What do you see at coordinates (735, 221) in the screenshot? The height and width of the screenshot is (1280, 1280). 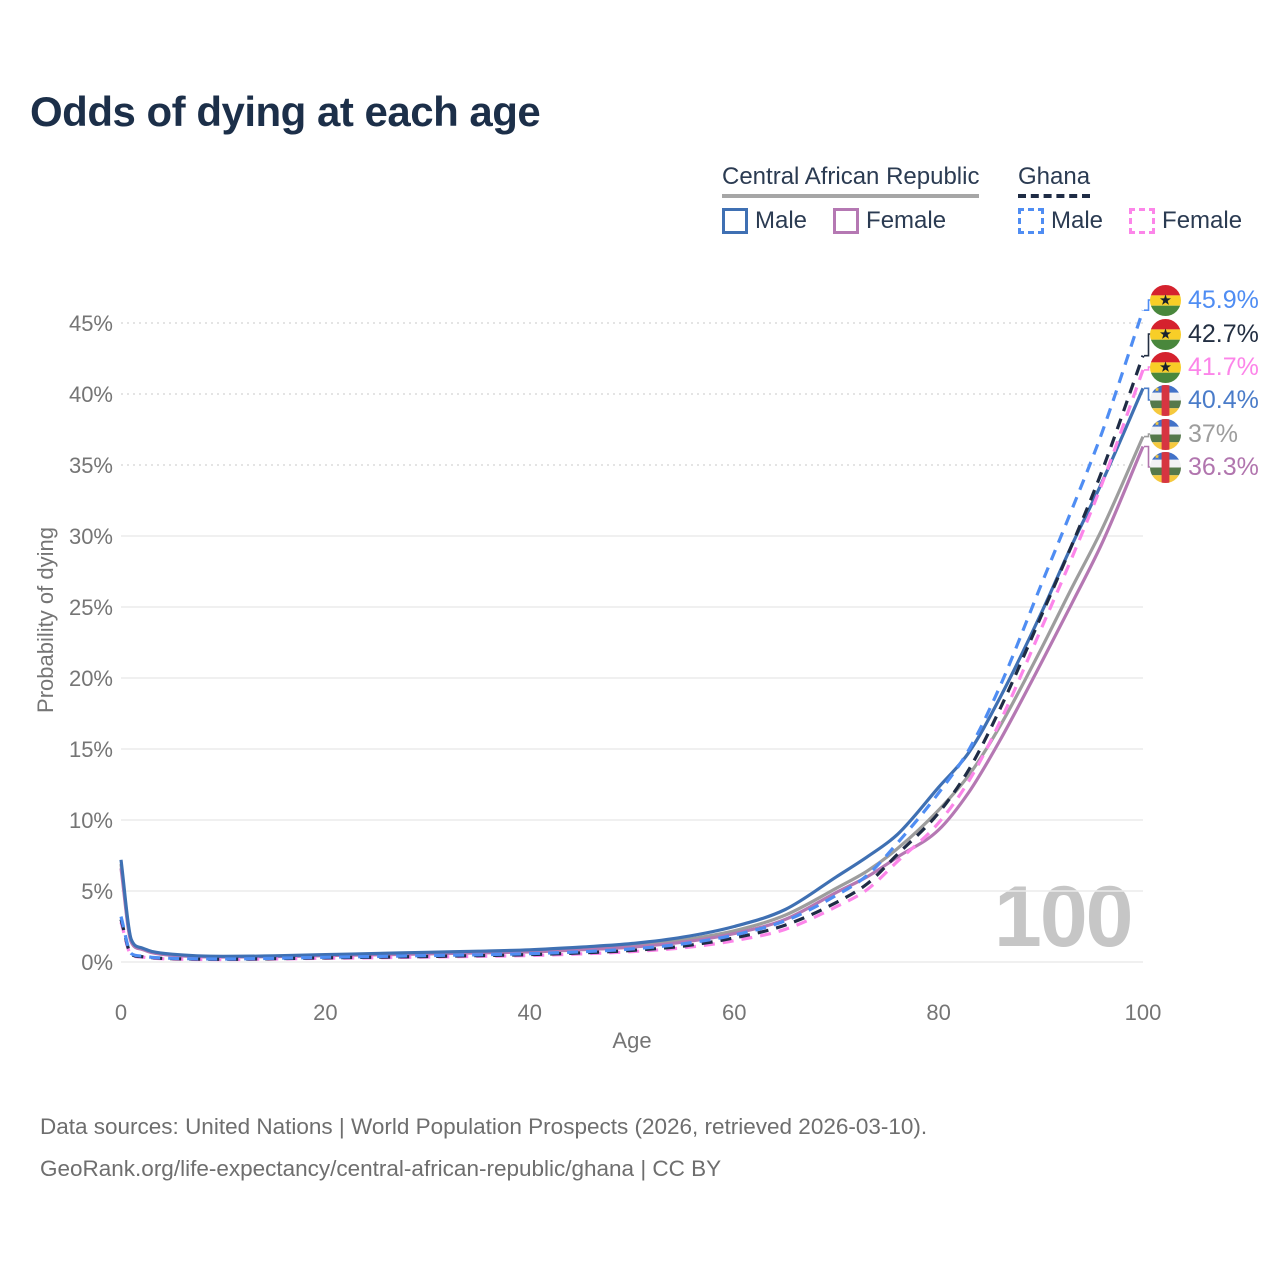 I see `legend-swatch-car-male` at bounding box center [735, 221].